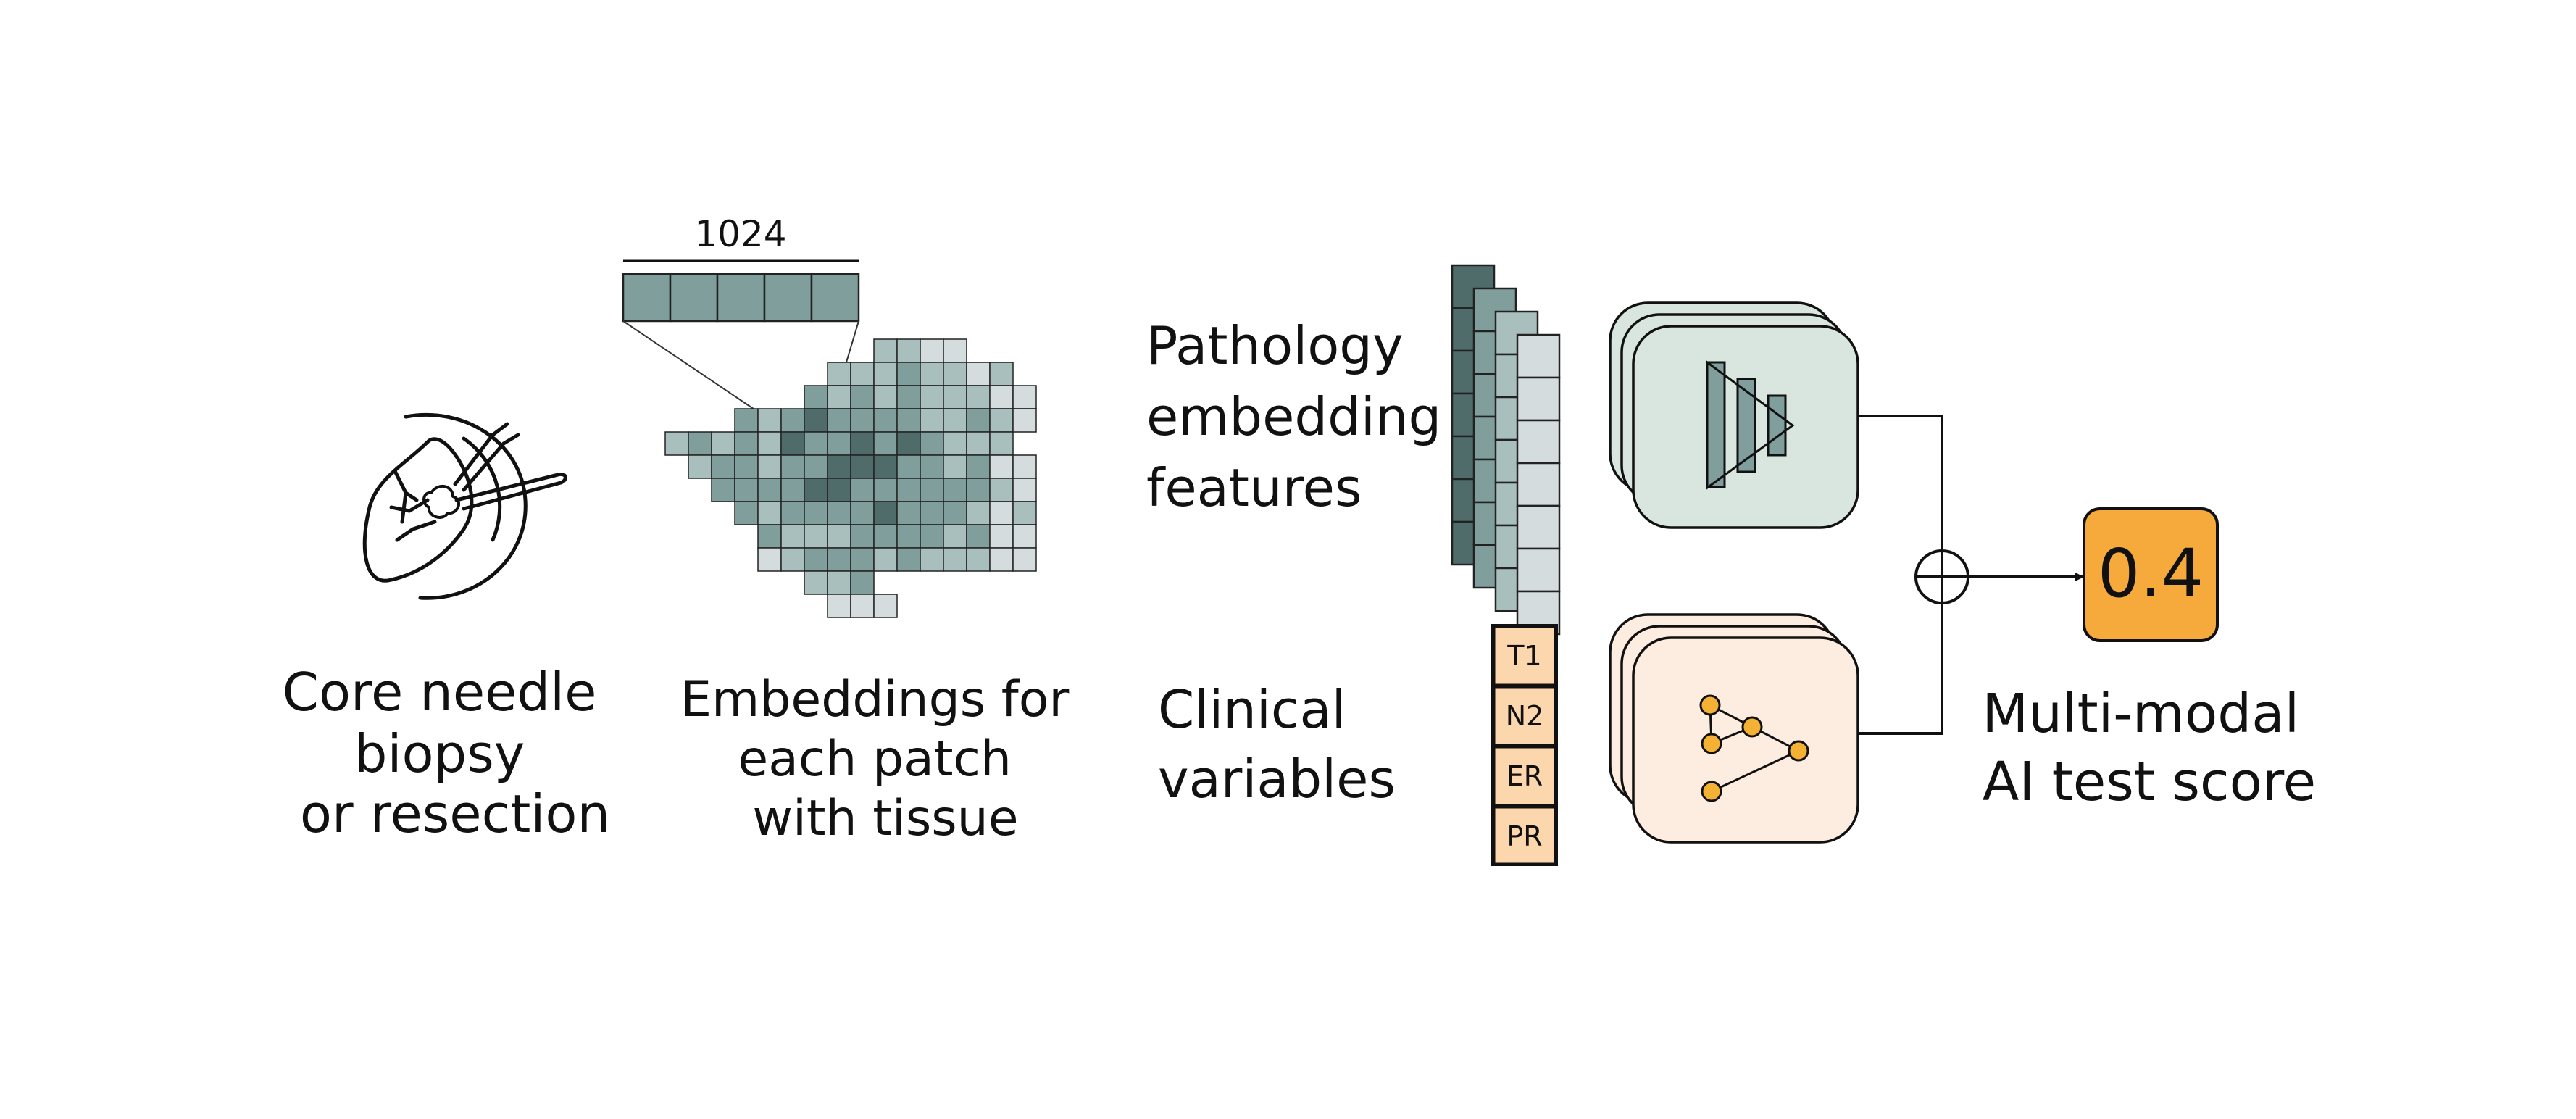 The height and width of the screenshot is (1119, 2576). What do you see at coordinates (874, 700) in the screenshot?
I see `embeddings-label-line-1: Embeddings for` at bounding box center [874, 700].